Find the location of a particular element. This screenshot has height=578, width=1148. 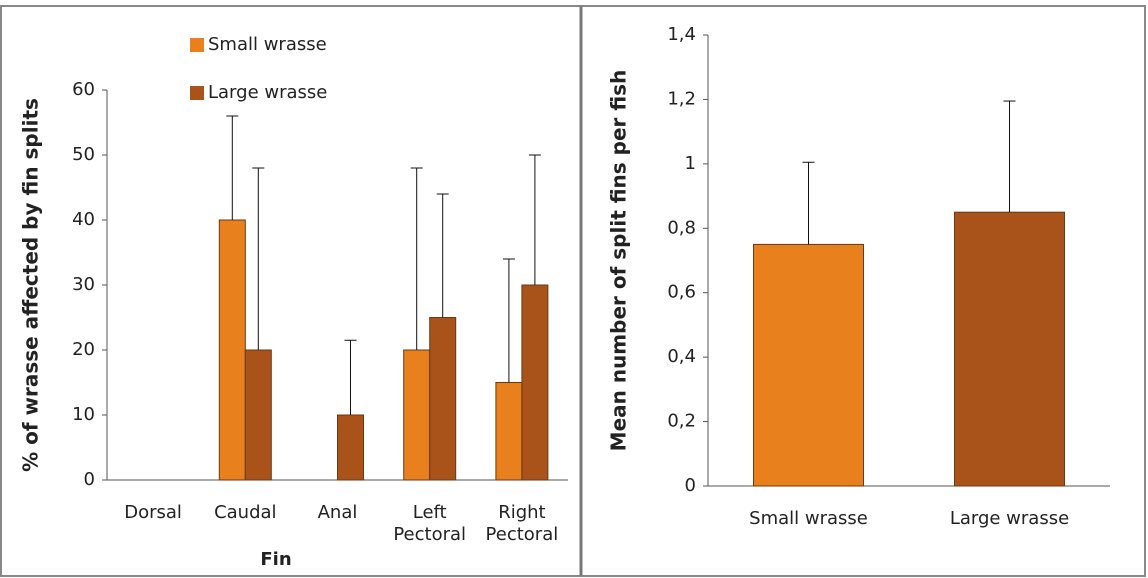

y-tick-label: 1 is located at coordinates (690, 163).